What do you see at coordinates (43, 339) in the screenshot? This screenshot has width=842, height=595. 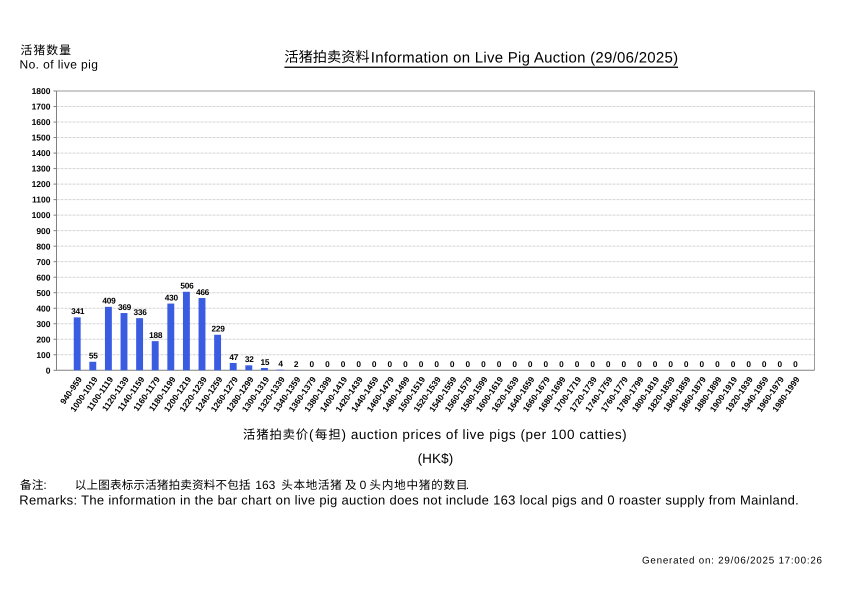 I see `svg-text: 200` at bounding box center [43, 339].